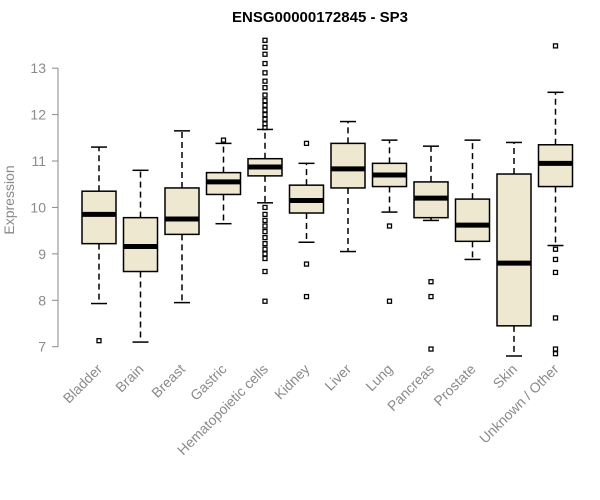 The image size is (600, 500). I want to click on box-group-hematopoietic-cells, so click(265, 170).